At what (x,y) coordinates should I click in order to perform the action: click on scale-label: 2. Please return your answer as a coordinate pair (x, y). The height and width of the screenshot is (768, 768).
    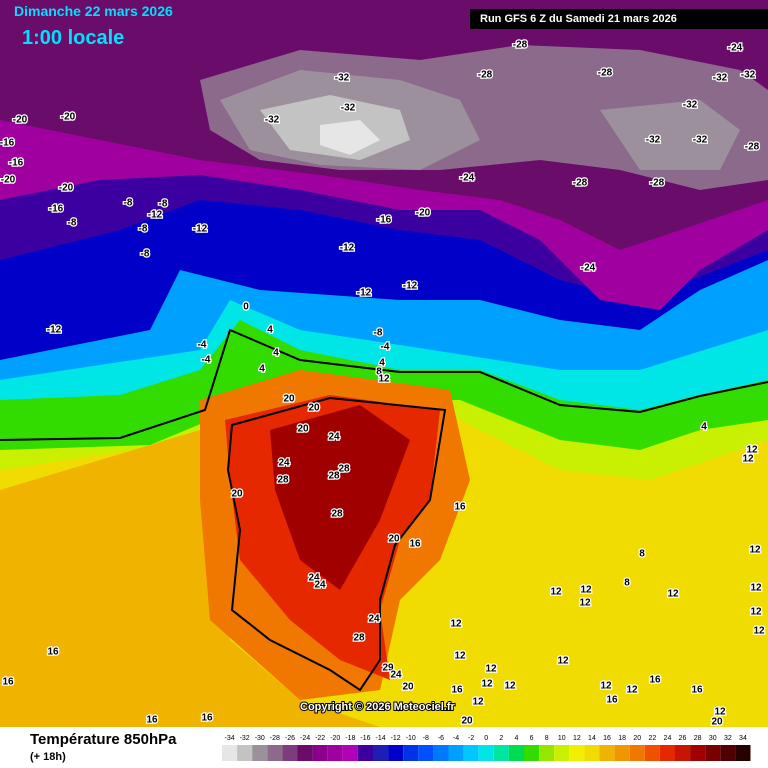
    Looking at the image, I should click on (501, 738).